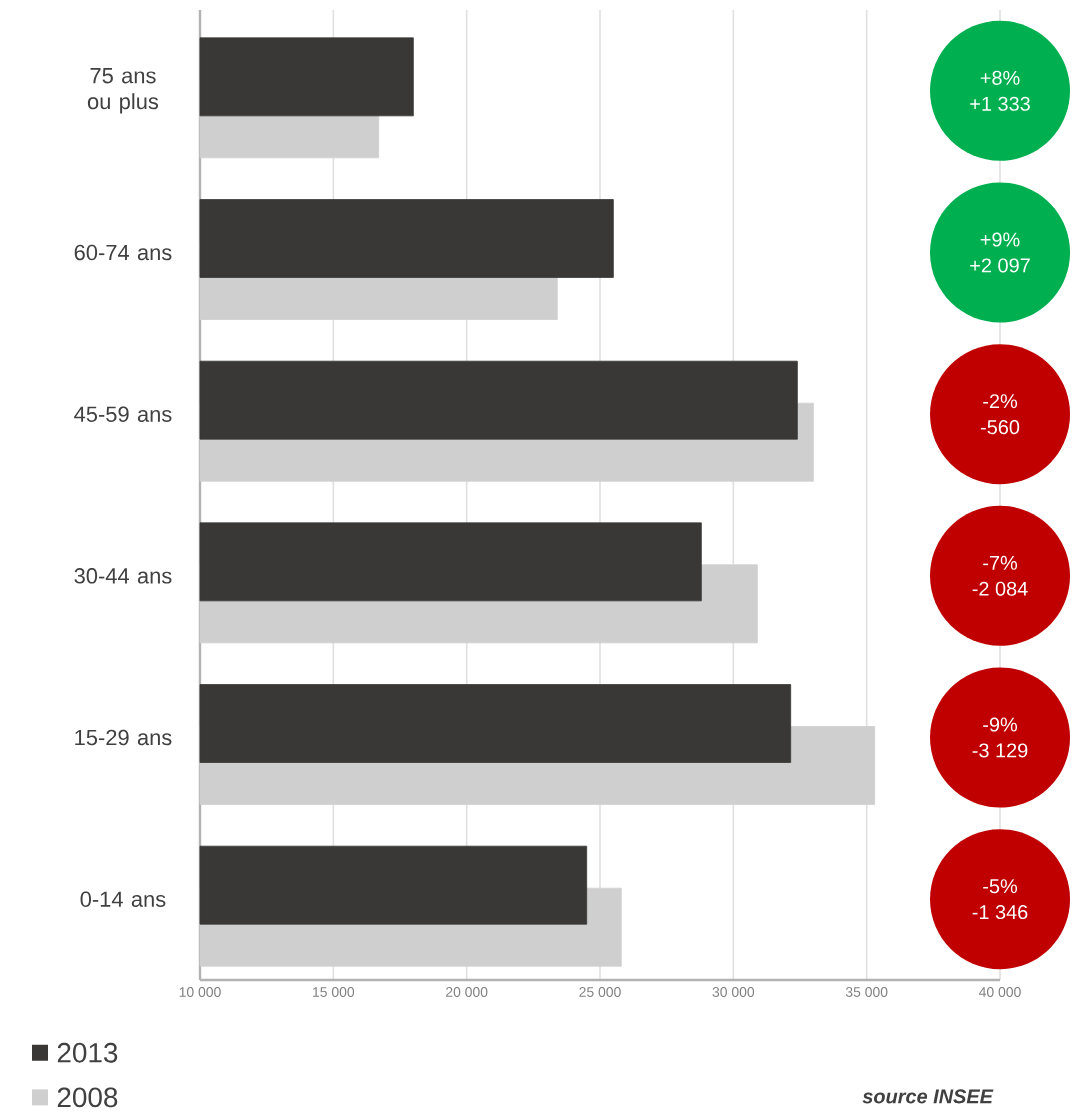  Describe the element at coordinates (1000, 750) in the screenshot. I see `annotation: -3 129` at that location.